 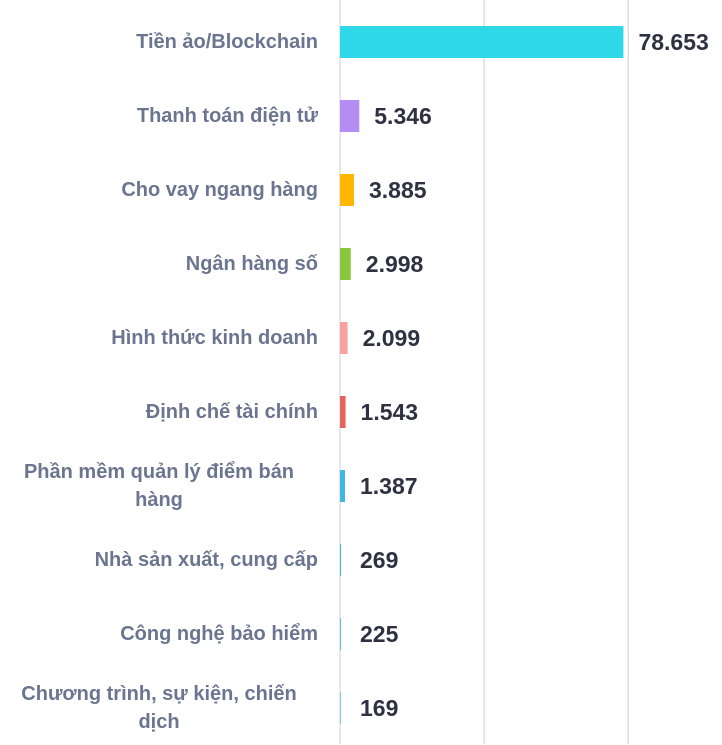 I want to click on value-label: 2.099, so click(x=392, y=338).